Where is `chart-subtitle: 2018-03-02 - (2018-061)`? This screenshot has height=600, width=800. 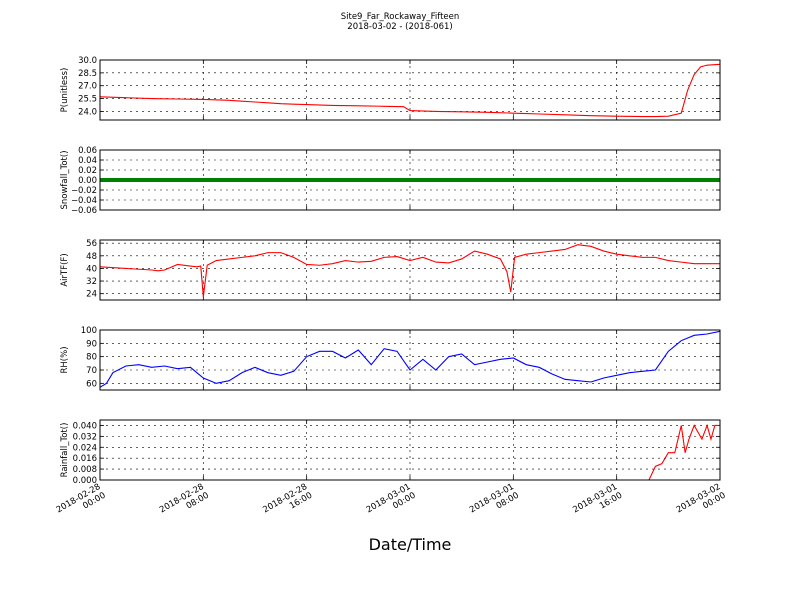 chart-subtitle: 2018-03-02 - (2018-061) is located at coordinates (399, 27).